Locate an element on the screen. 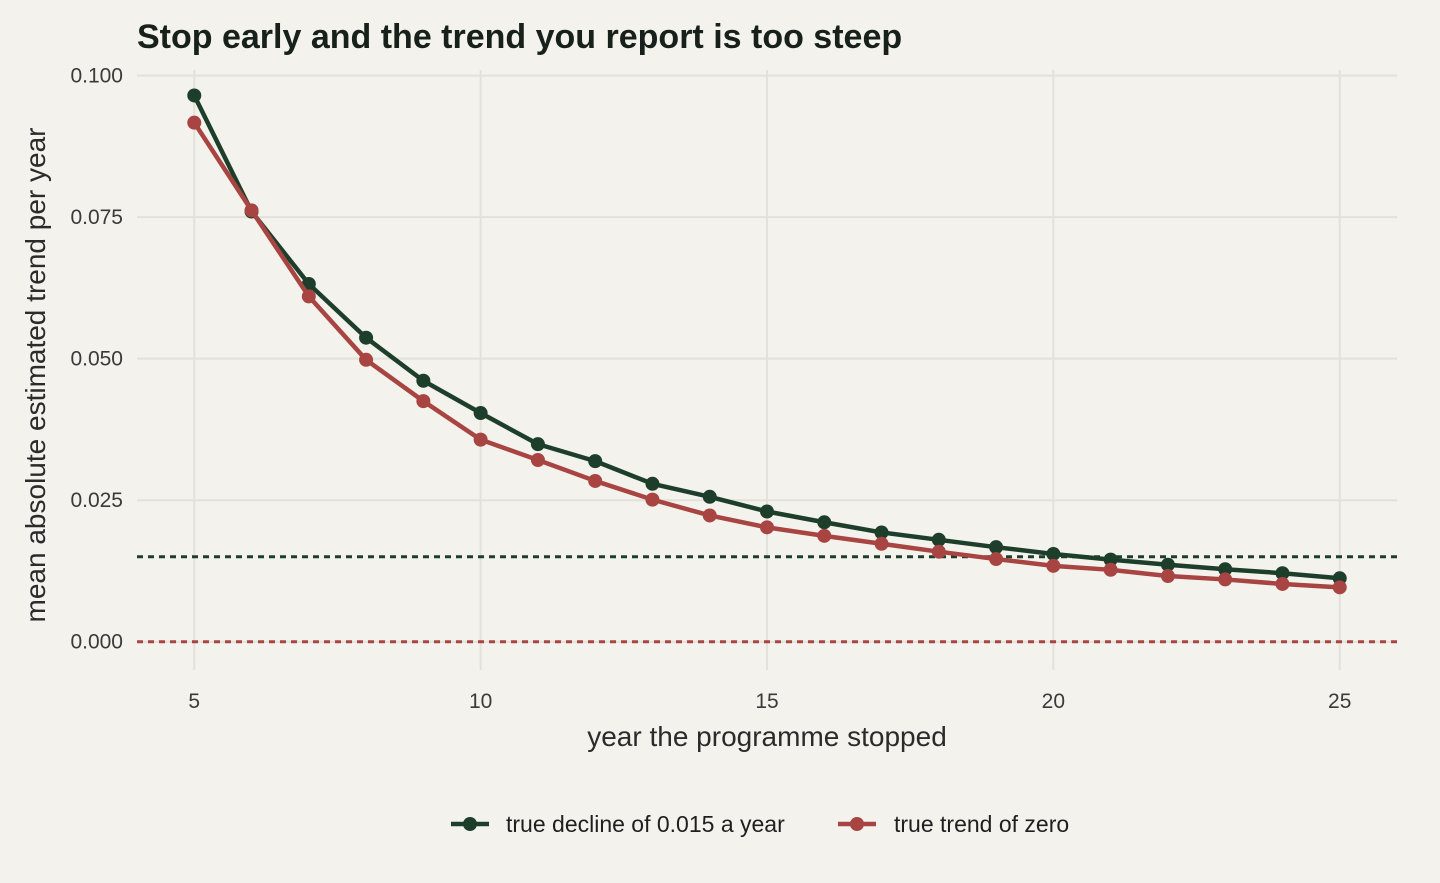 This screenshot has width=1440, height=883. y-tick-label: 0.025 is located at coordinates (96, 500).